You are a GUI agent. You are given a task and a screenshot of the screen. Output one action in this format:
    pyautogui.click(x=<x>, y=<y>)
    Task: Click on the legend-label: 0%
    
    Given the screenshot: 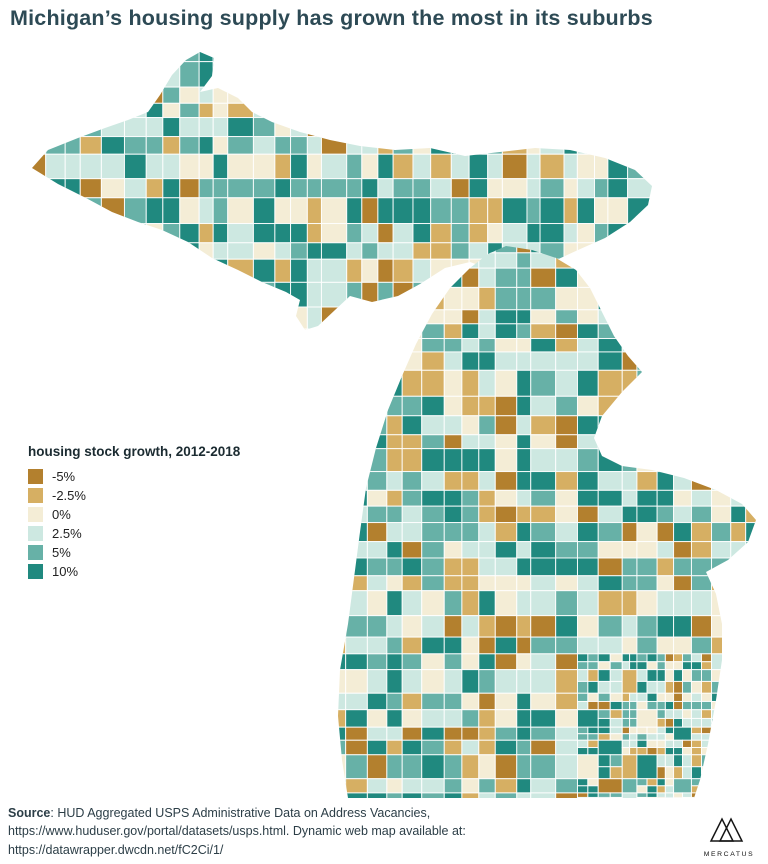 What is the action you would take?
    pyautogui.click(x=61, y=514)
    